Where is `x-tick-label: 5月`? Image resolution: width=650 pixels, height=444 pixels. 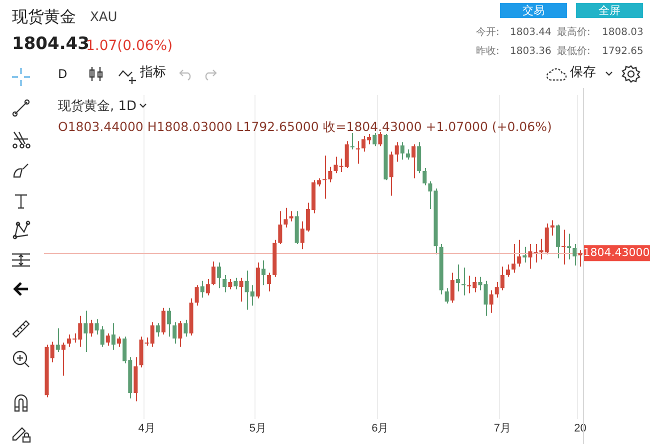
x-tick-label: 5月 is located at coordinates (257, 428).